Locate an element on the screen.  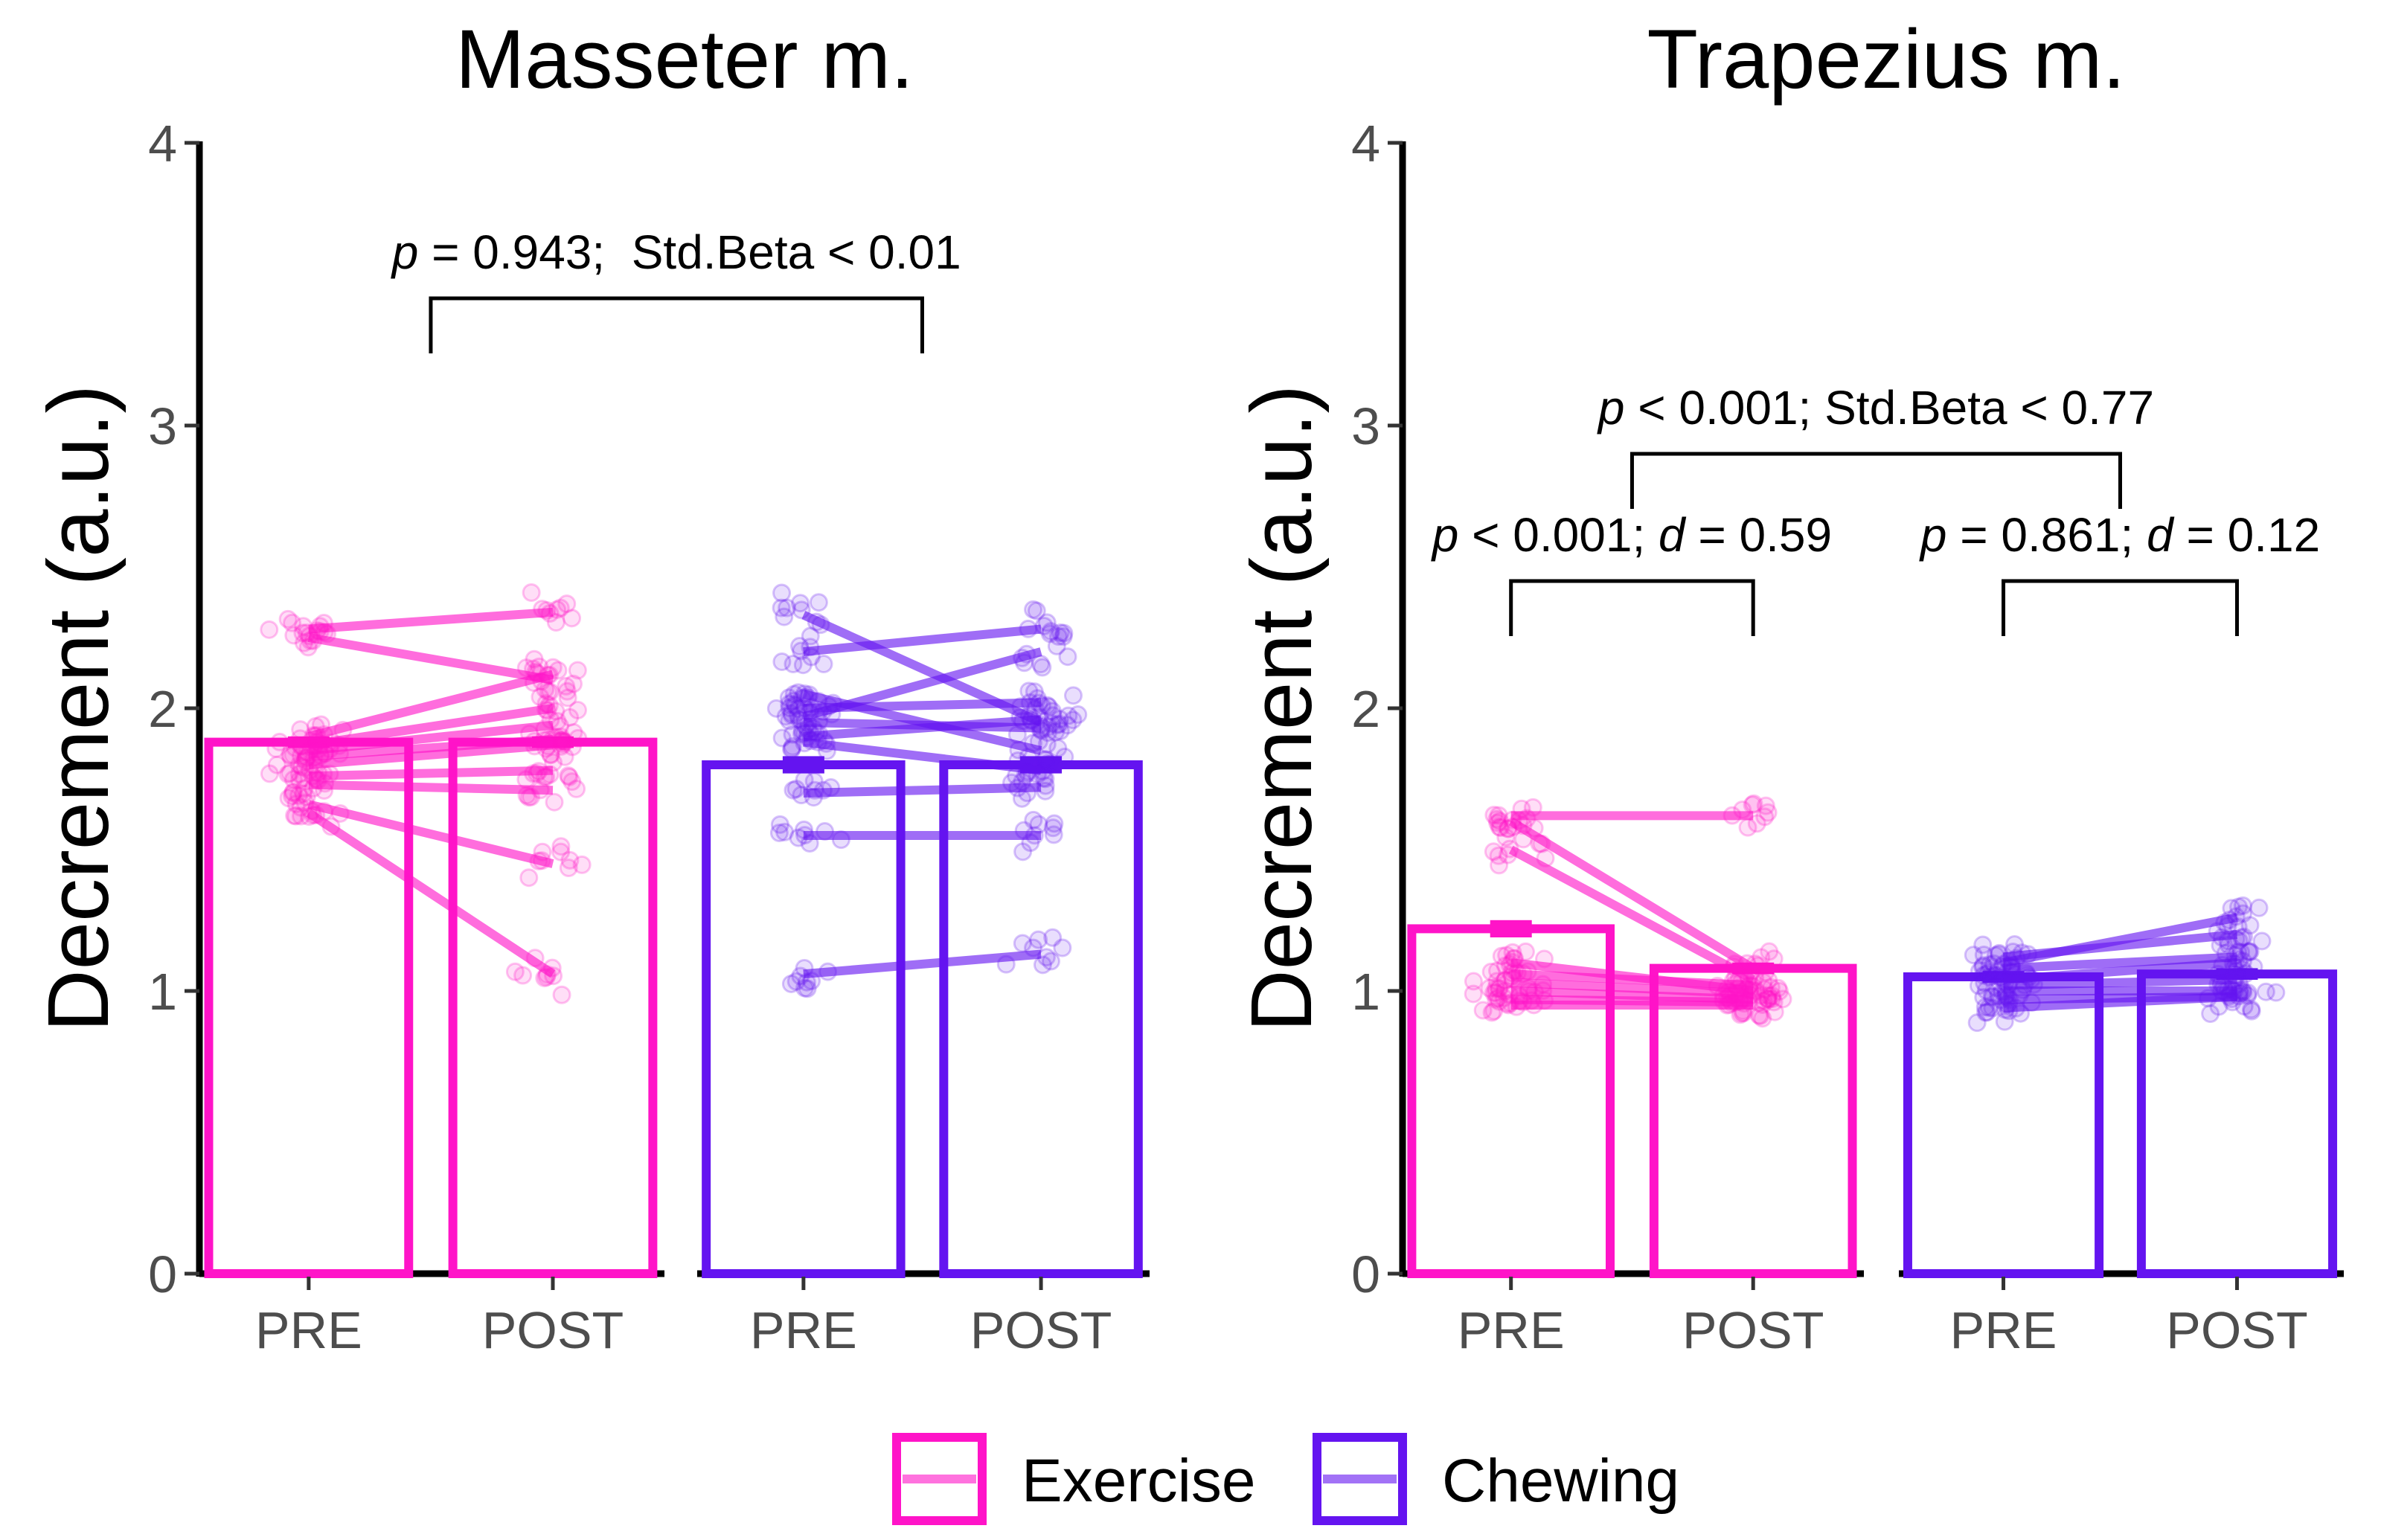
legend-key-chewing is located at coordinates (1360, 1479).